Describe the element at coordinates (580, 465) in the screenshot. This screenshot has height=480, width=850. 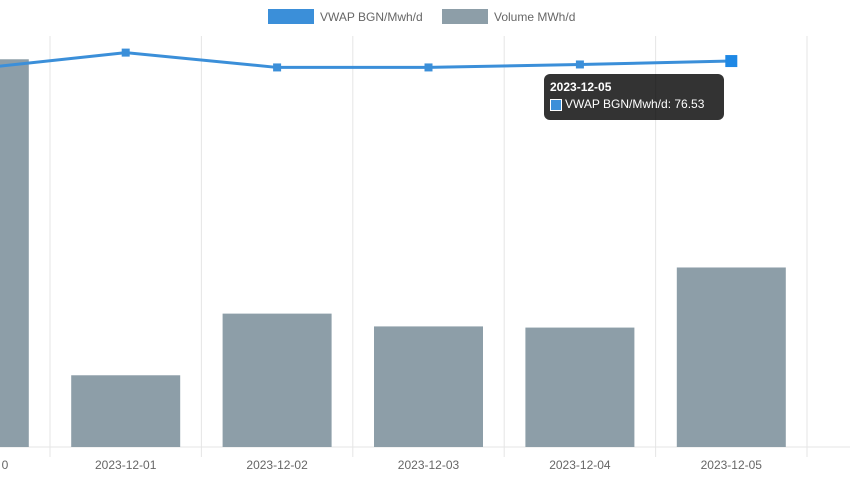
I see `x-tick-label: 2023-12-04` at that location.